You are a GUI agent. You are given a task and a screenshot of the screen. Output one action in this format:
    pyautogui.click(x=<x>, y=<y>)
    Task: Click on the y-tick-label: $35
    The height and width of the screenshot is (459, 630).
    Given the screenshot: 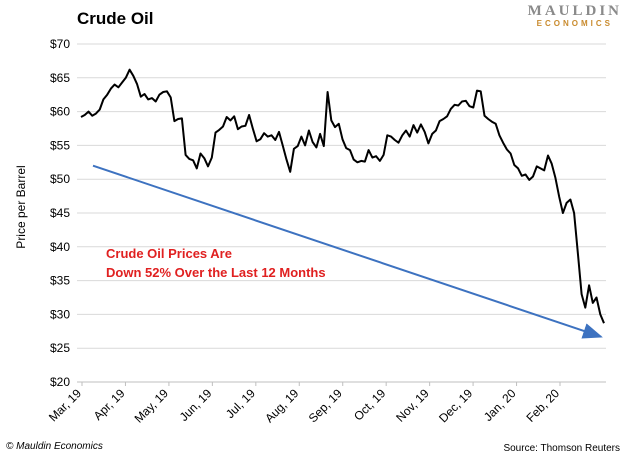 What is the action you would take?
    pyautogui.click(x=60, y=281)
    